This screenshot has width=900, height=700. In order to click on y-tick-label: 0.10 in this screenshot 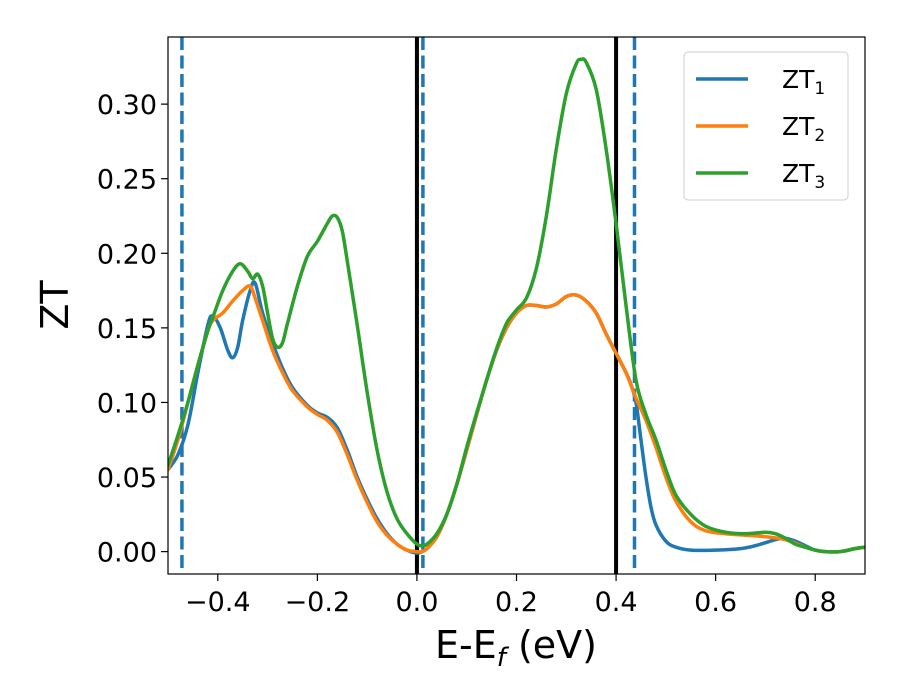, I will do `click(127, 403)`.